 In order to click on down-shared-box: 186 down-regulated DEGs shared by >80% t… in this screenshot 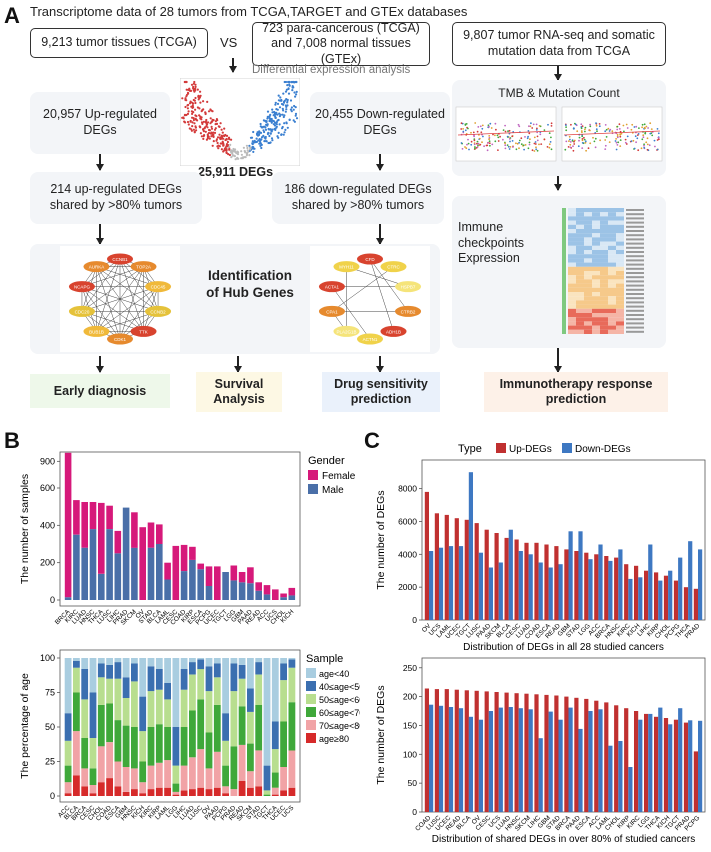, I will do `click(358, 198)`.